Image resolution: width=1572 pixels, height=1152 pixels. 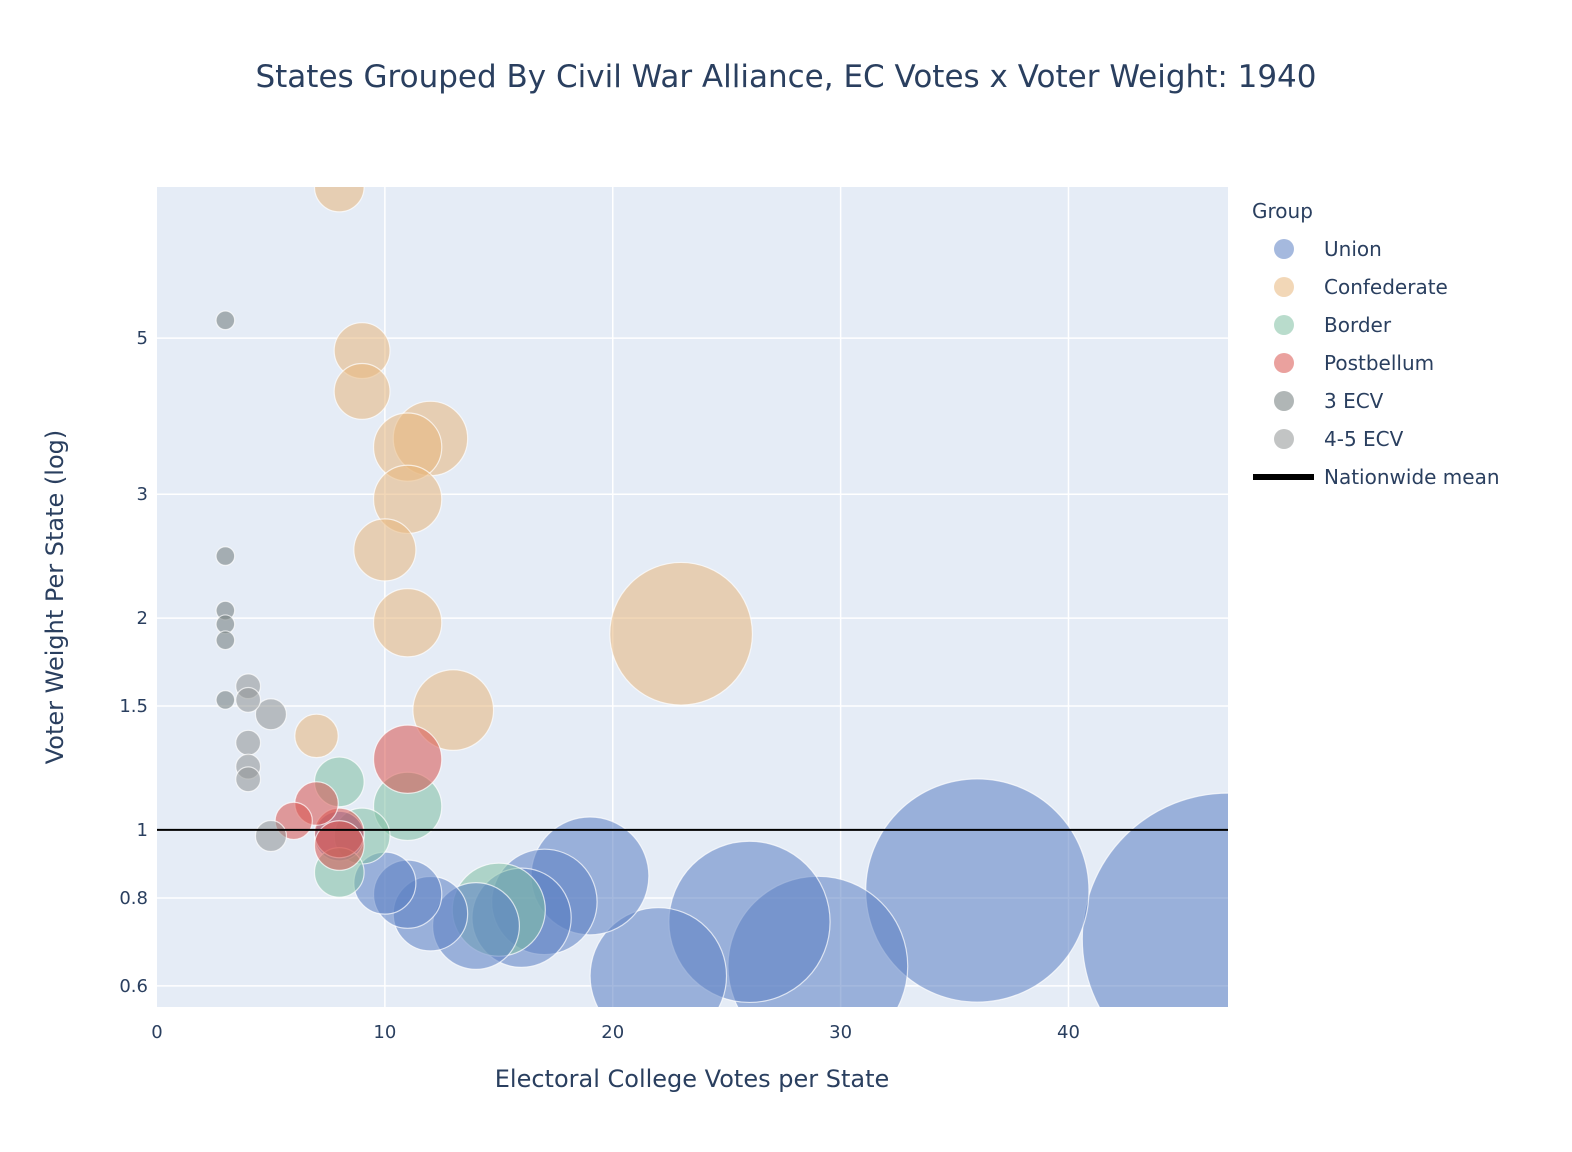 What do you see at coordinates (1284, 401) in the screenshot?
I see `legend-marker-3-ecv` at bounding box center [1284, 401].